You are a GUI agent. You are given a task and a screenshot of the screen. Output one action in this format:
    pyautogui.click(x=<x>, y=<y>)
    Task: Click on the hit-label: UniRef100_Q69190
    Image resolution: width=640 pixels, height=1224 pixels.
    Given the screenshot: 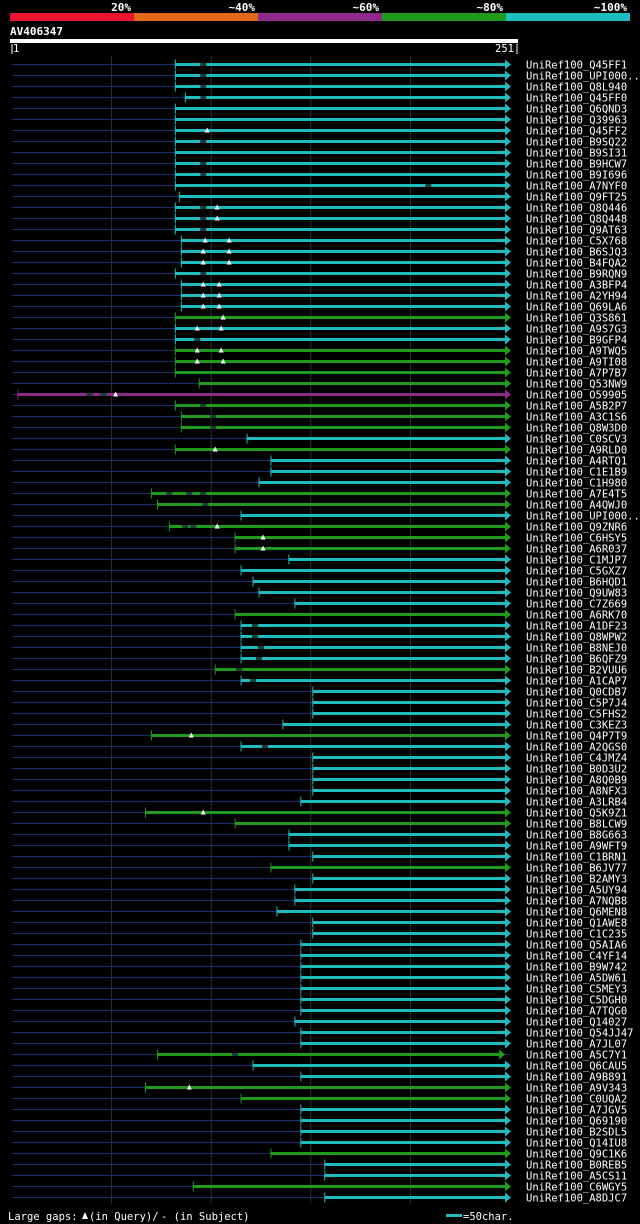 What is the action you would take?
    pyautogui.click(x=576, y=1122)
    